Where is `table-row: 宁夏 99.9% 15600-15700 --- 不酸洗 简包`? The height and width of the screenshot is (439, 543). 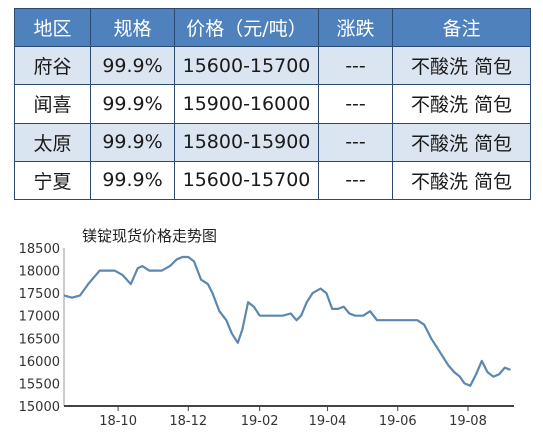
table-row: 宁夏 99.9% 15600-15700 --- 不酸洗 简包 is located at coordinates (272, 180).